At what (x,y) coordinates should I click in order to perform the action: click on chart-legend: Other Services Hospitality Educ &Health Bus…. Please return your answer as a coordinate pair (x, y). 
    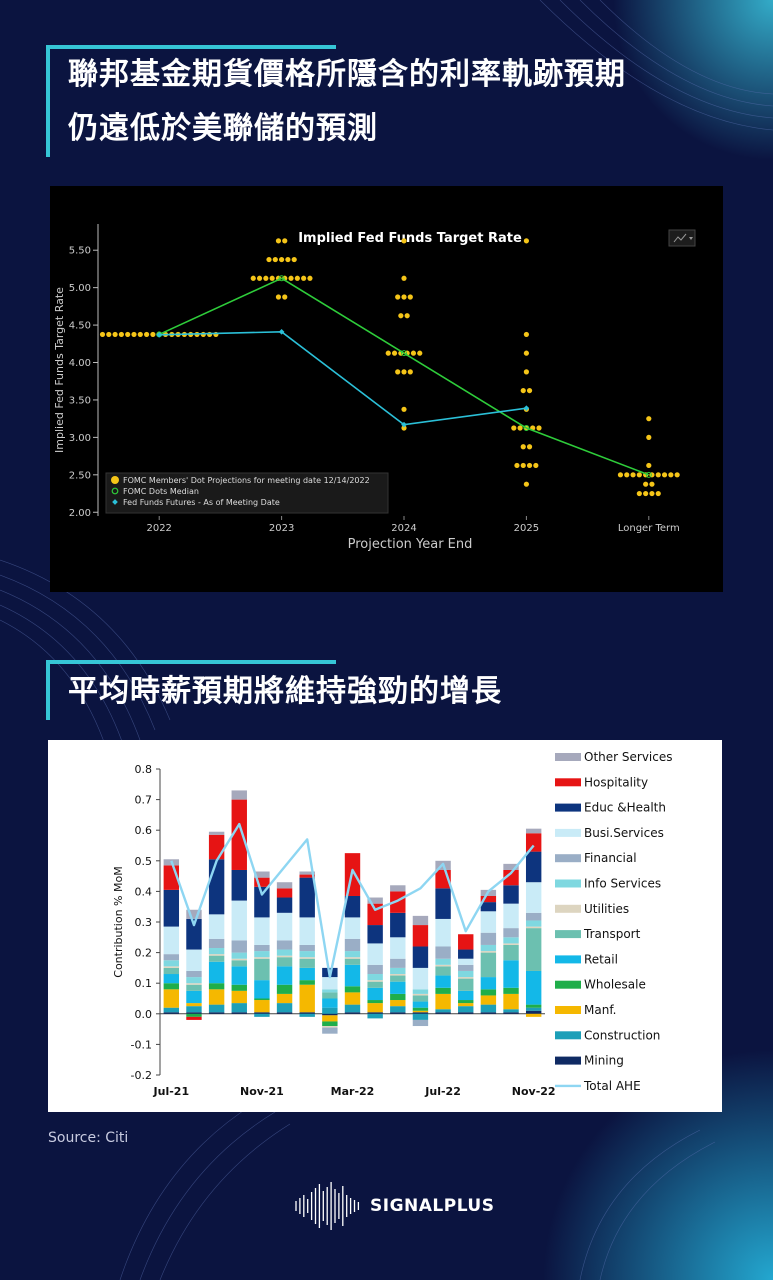
    Looking at the image, I should click on (614, 921).